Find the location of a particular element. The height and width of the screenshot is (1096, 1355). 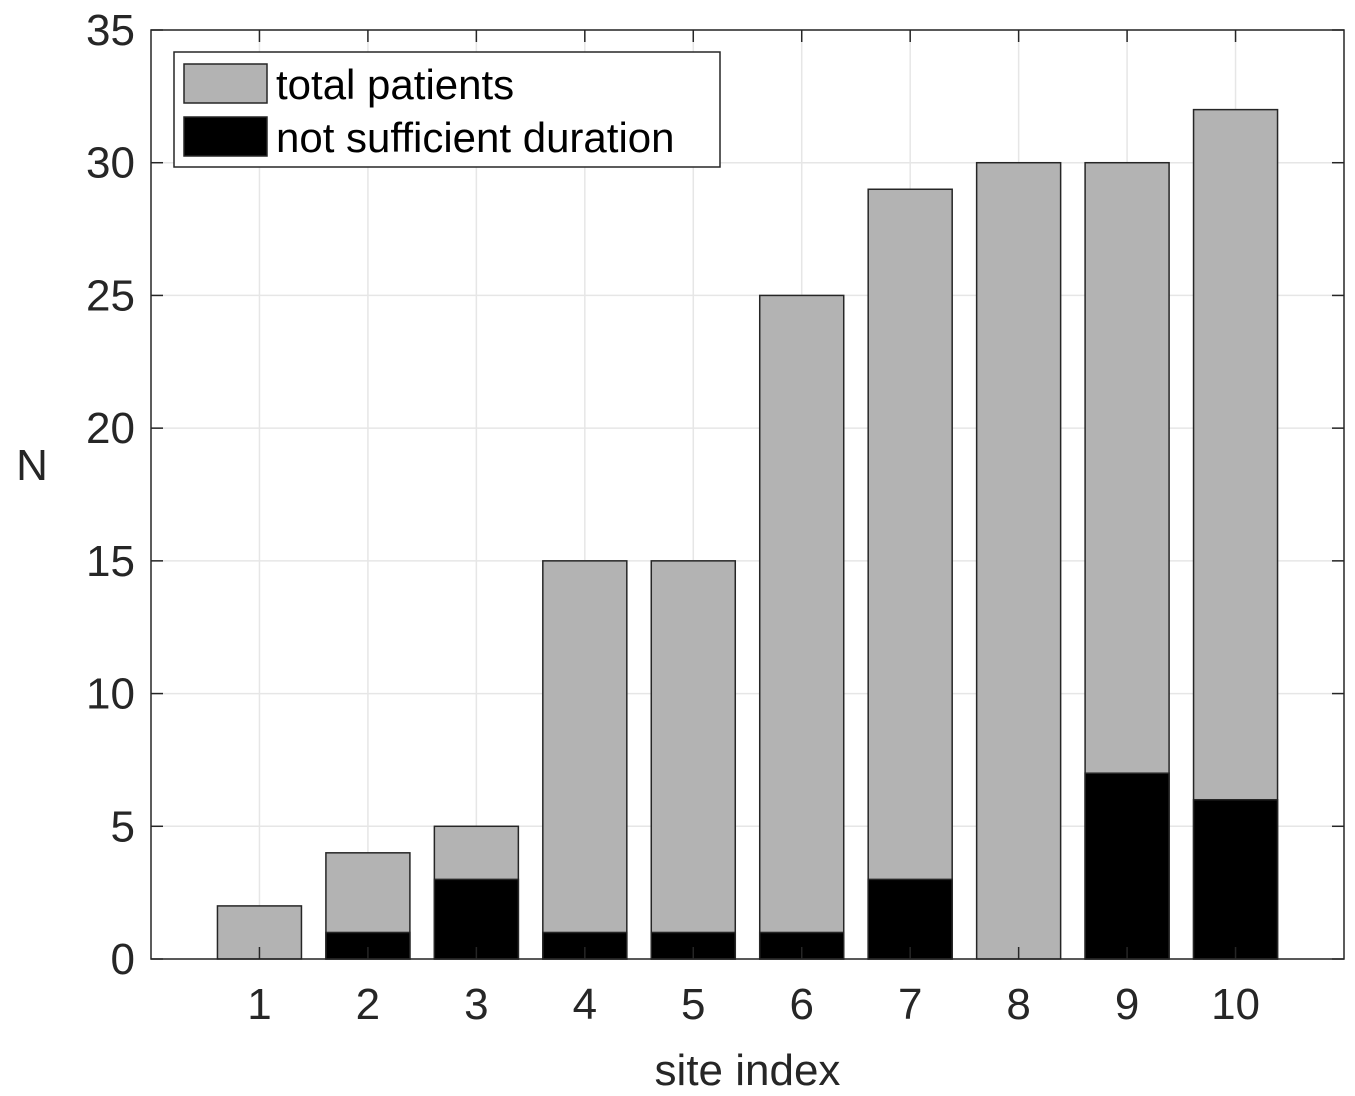

x-tick-label: 2 is located at coordinates (368, 1004).